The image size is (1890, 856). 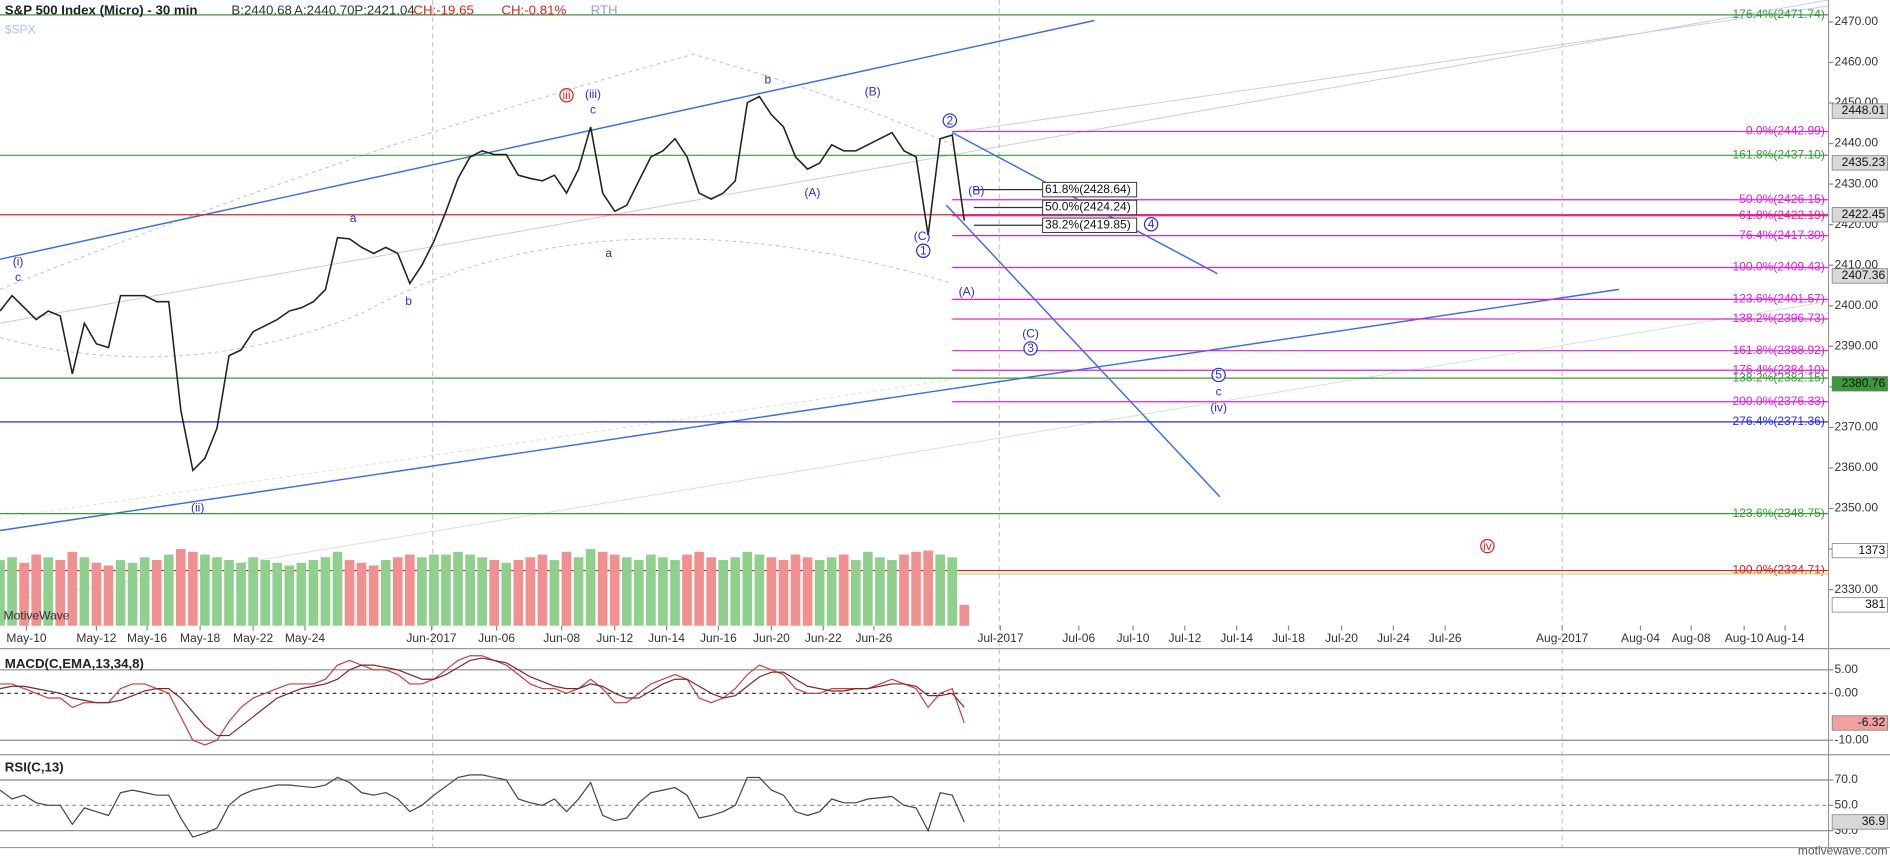 I want to click on y-tick-label: 2470.00, so click(x=1857, y=21).